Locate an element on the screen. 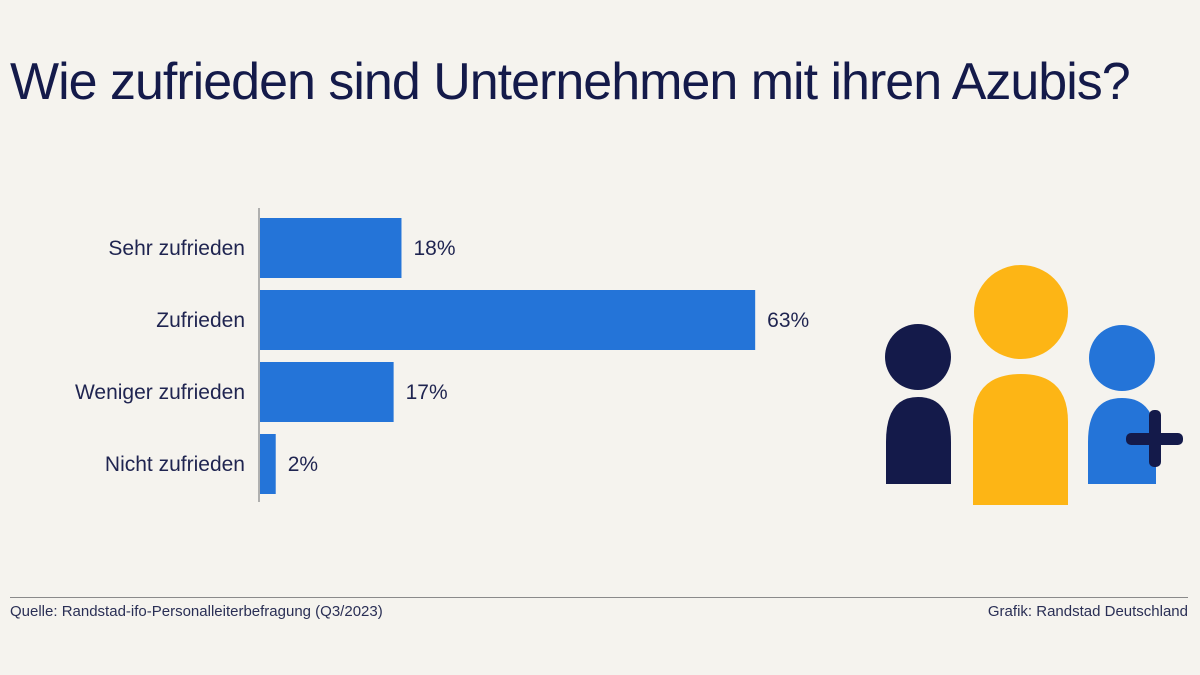 This screenshot has width=1200, height=675. value-label: 18% is located at coordinates (434, 248).